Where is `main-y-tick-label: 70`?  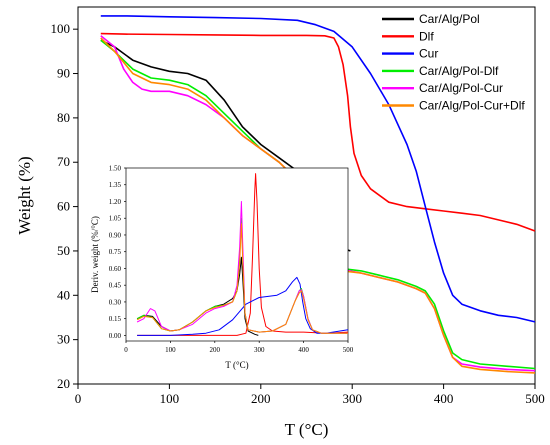
main-y-tick-label: 70 is located at coordinates (63, 161).